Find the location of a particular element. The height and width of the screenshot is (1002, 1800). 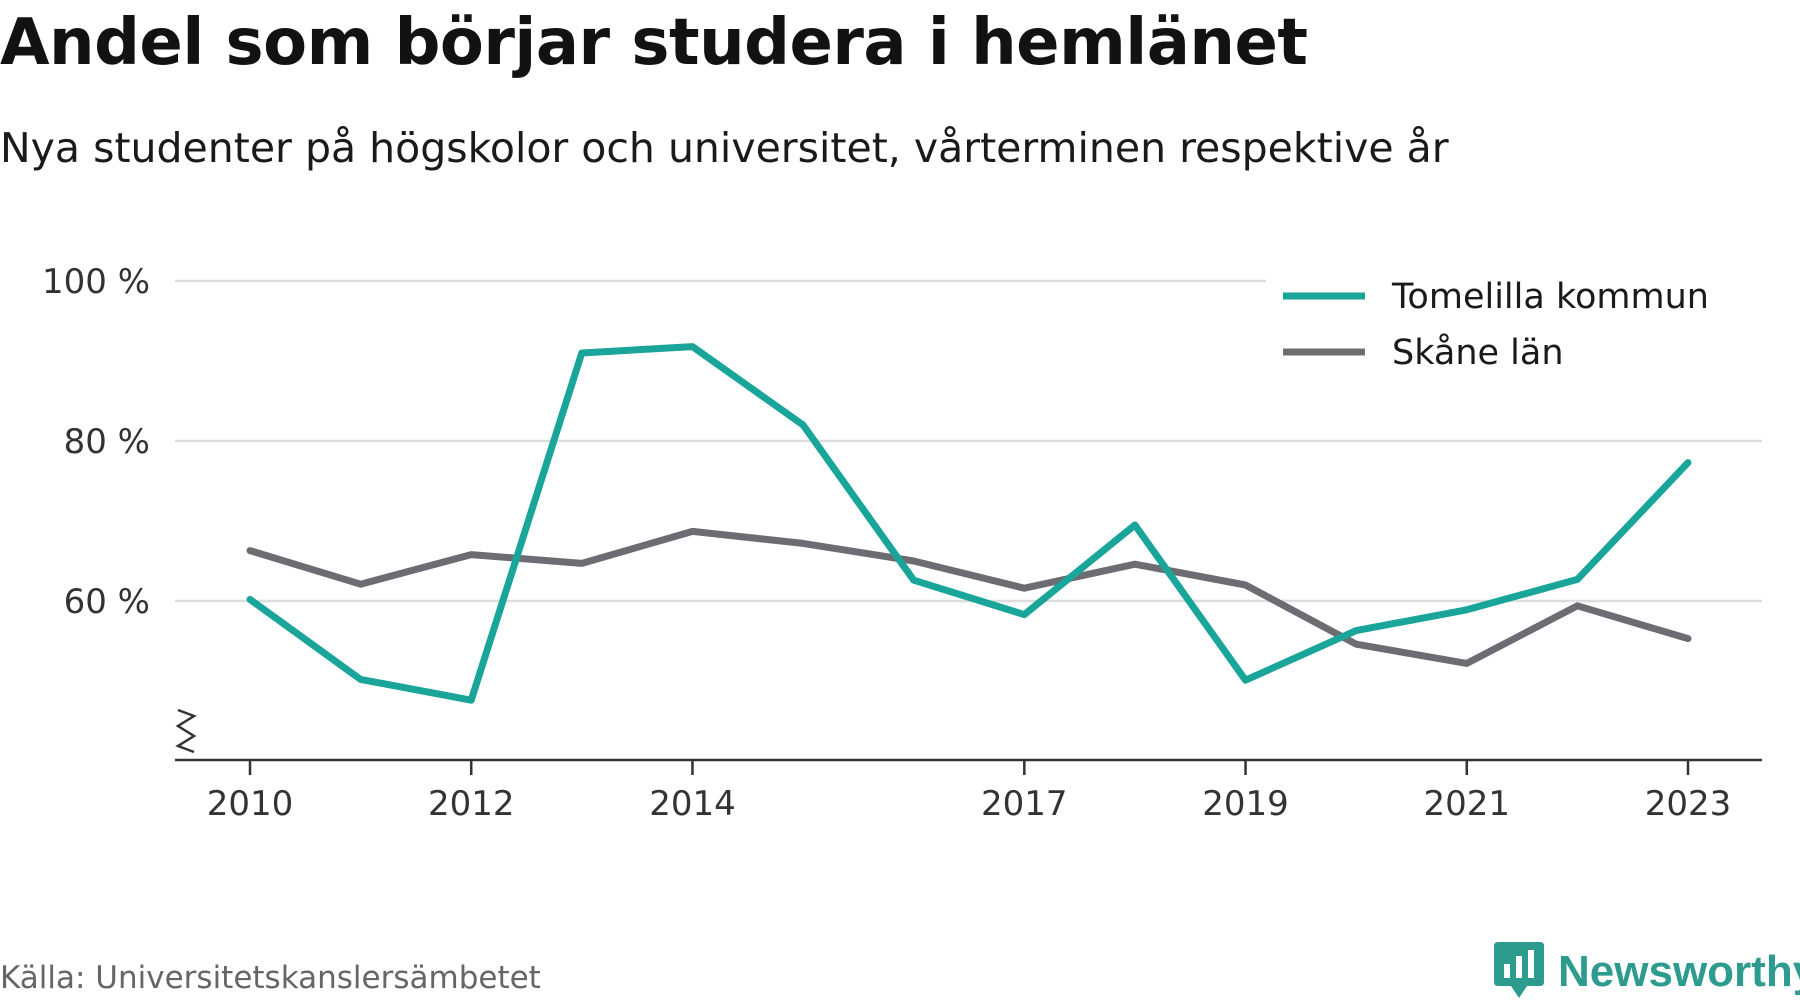

y-tick-label: 60 % is located at coordinates (107, 602).